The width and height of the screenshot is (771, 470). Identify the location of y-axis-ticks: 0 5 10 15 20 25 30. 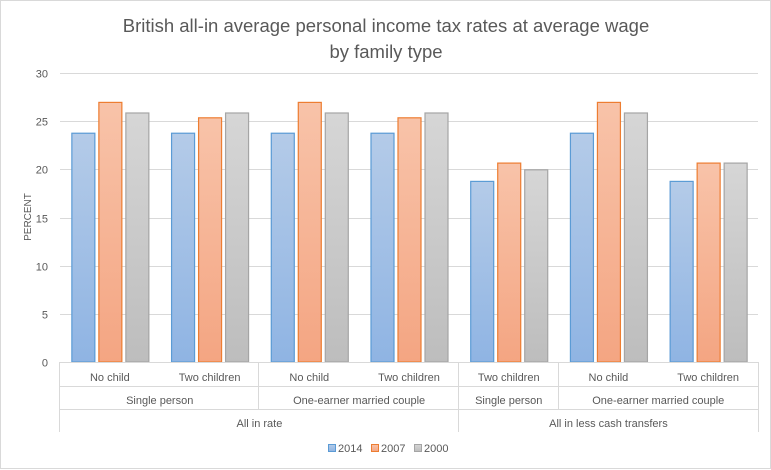
(42, 219).